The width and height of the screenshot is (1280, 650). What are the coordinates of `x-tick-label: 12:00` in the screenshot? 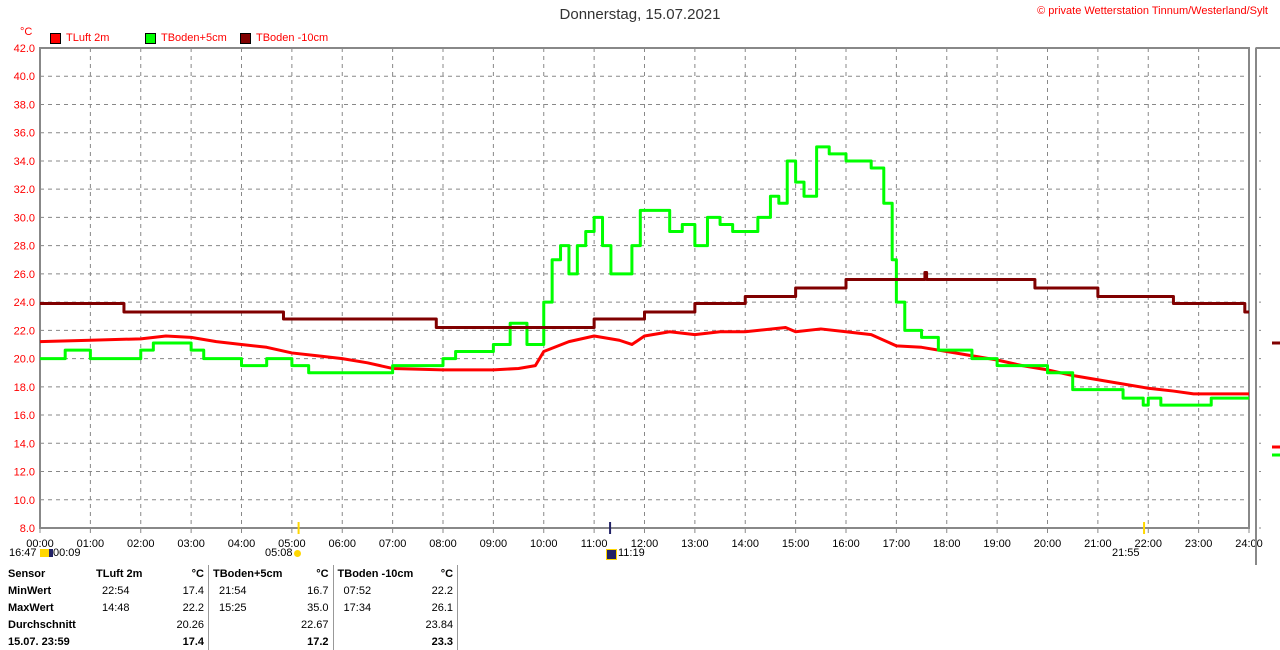 It's located at (645, 544).